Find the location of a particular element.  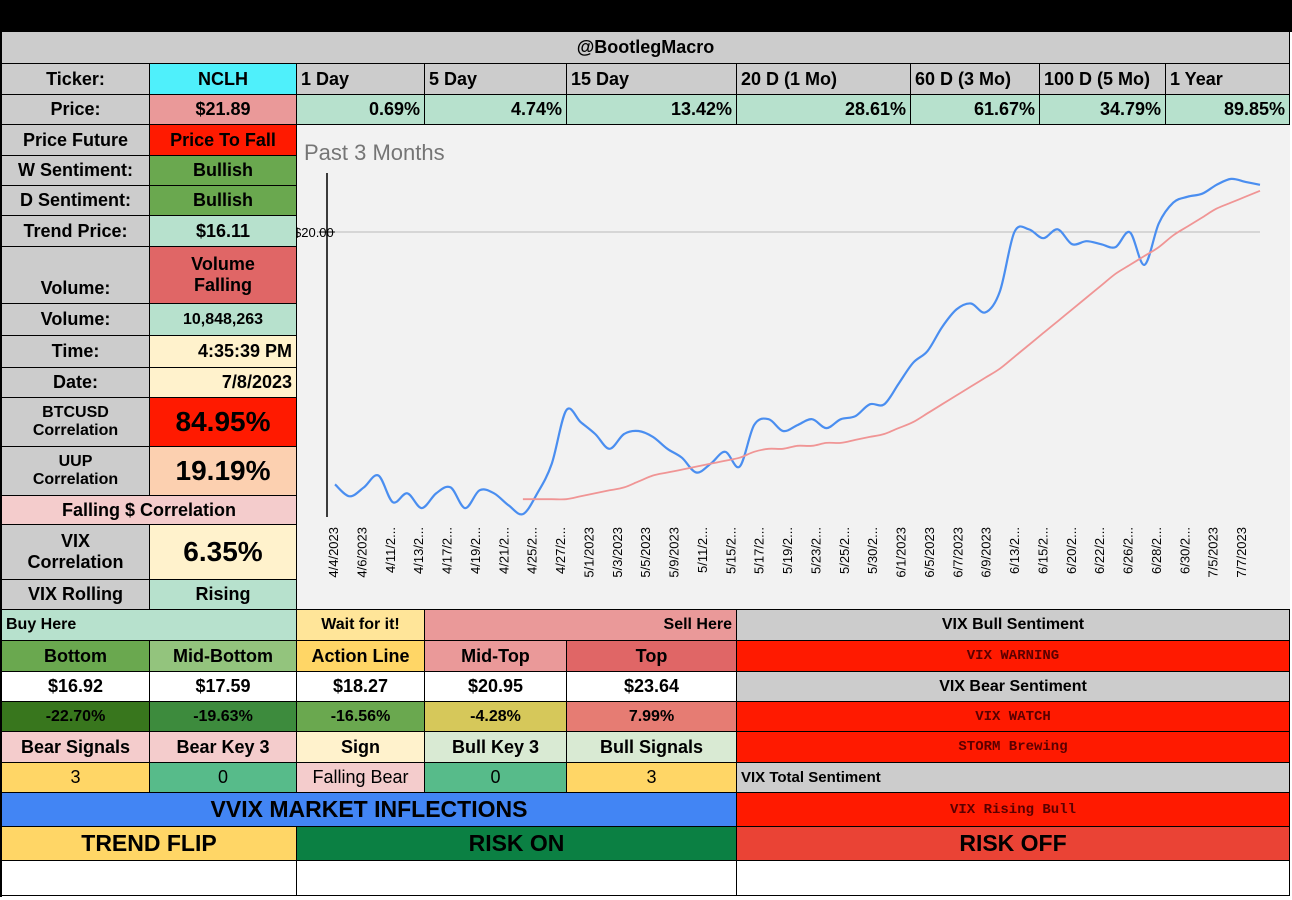

signal-header-bull-key-3: Bull Key 3 is located at coordinates (496, 747).